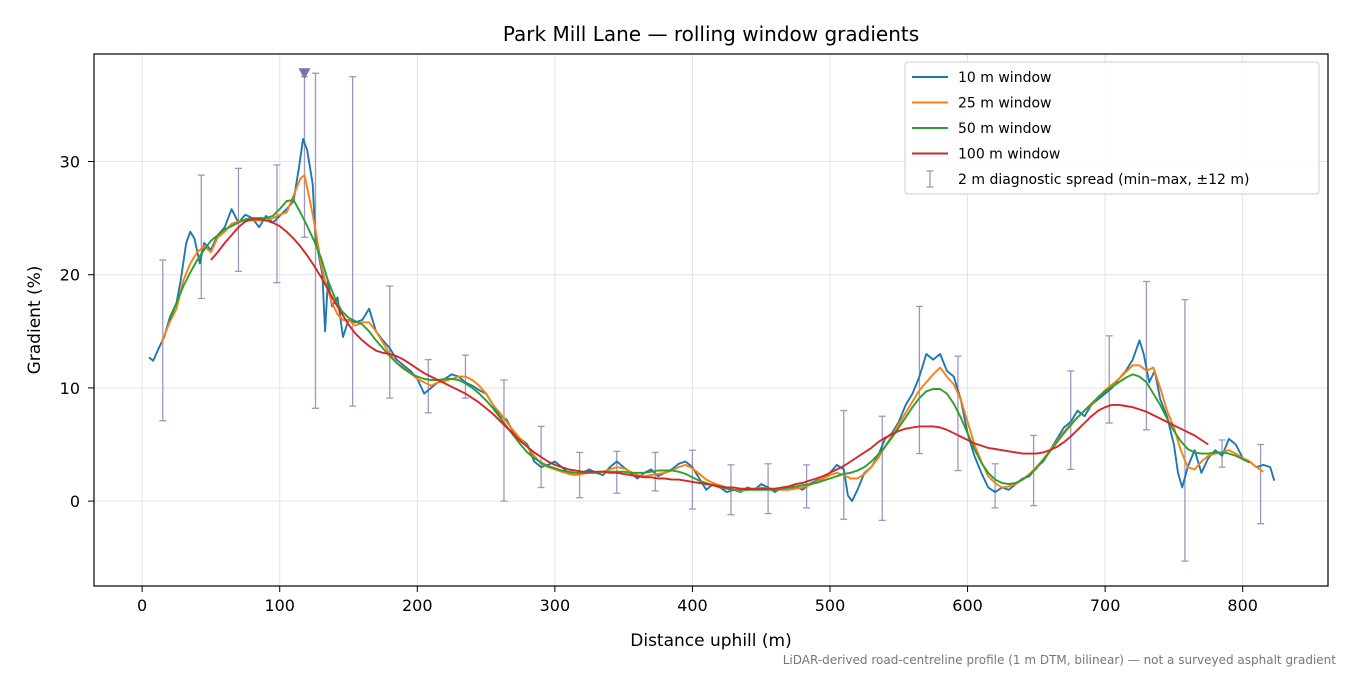 The width and height of the screenshot is (1350, 675). I want to click on x-tick-label: 300, so click(555, 605).